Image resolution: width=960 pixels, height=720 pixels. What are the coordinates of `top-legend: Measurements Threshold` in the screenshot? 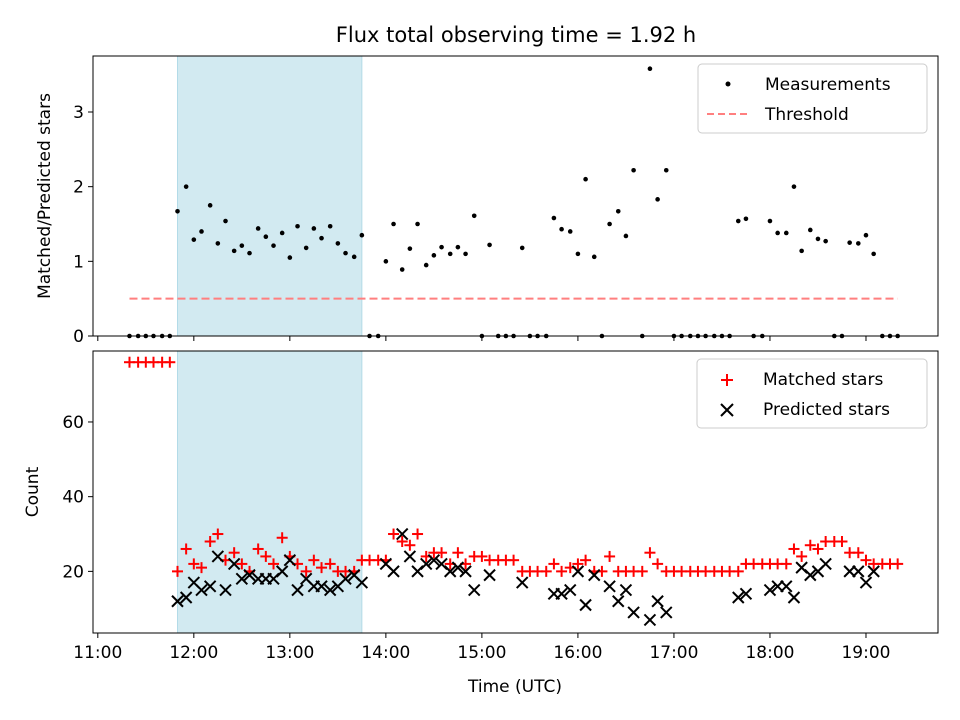 It's located at (812, 98).